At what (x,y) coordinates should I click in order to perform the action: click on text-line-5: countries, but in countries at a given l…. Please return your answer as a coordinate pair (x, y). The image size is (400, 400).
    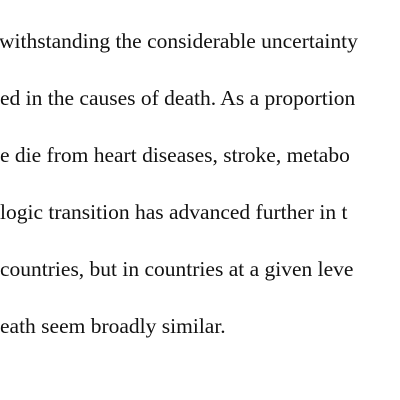
    Looking at the image, I should click on (177, 269).